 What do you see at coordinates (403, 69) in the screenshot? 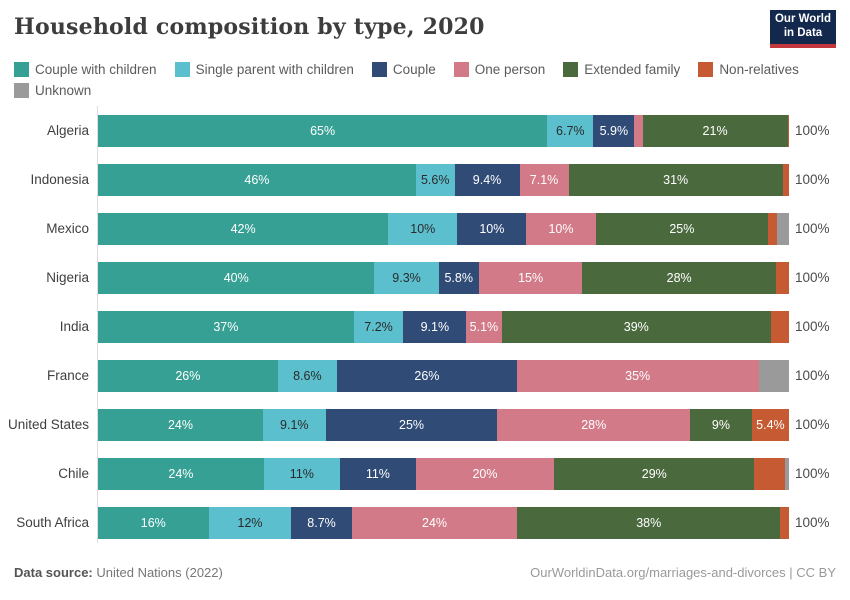
I see `legend-item-couple: Couple` at bounding box center [403, 69].